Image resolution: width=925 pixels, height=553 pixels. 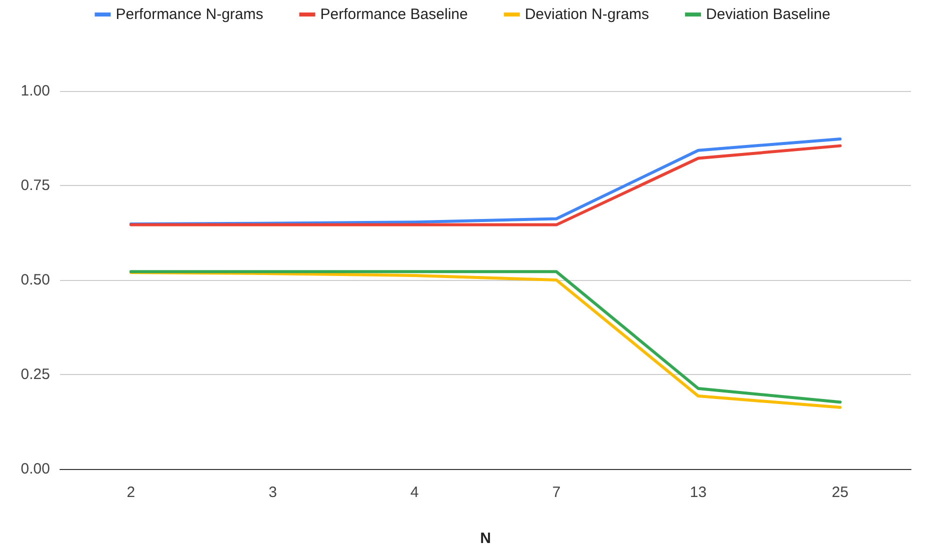 I want to click on legend-label: Deviation Baseline, so click(x=768, y=14).